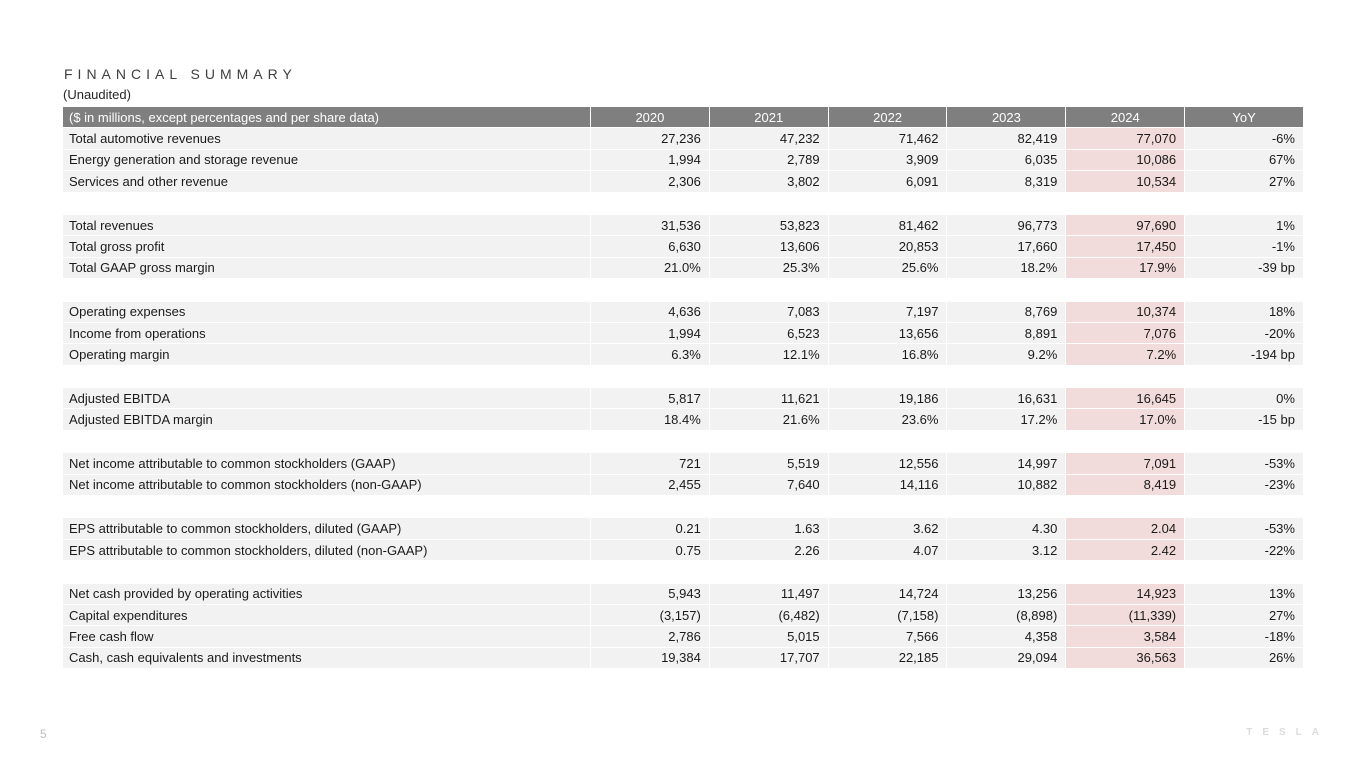 This screenshot has height=768, width=1365. I want to click on row-label: Free cash flow, so click(111, 637).